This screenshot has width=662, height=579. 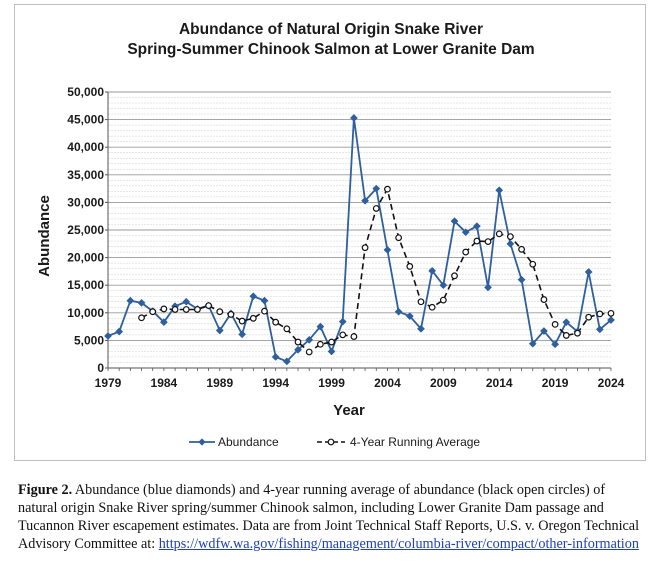 I want to click on x-tick-label: 1994, so click(x=275, y=383).